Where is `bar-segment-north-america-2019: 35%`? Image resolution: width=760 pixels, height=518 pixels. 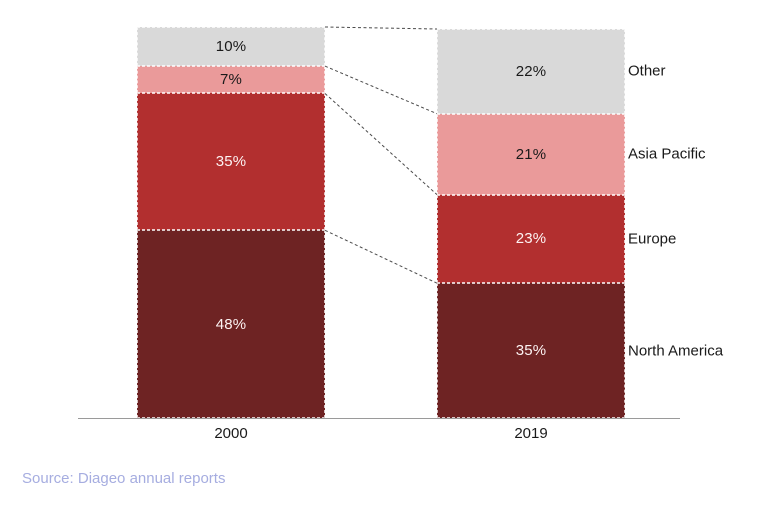
bar-segment-north-america-2019: 35% is located at coordinates (531, 350).